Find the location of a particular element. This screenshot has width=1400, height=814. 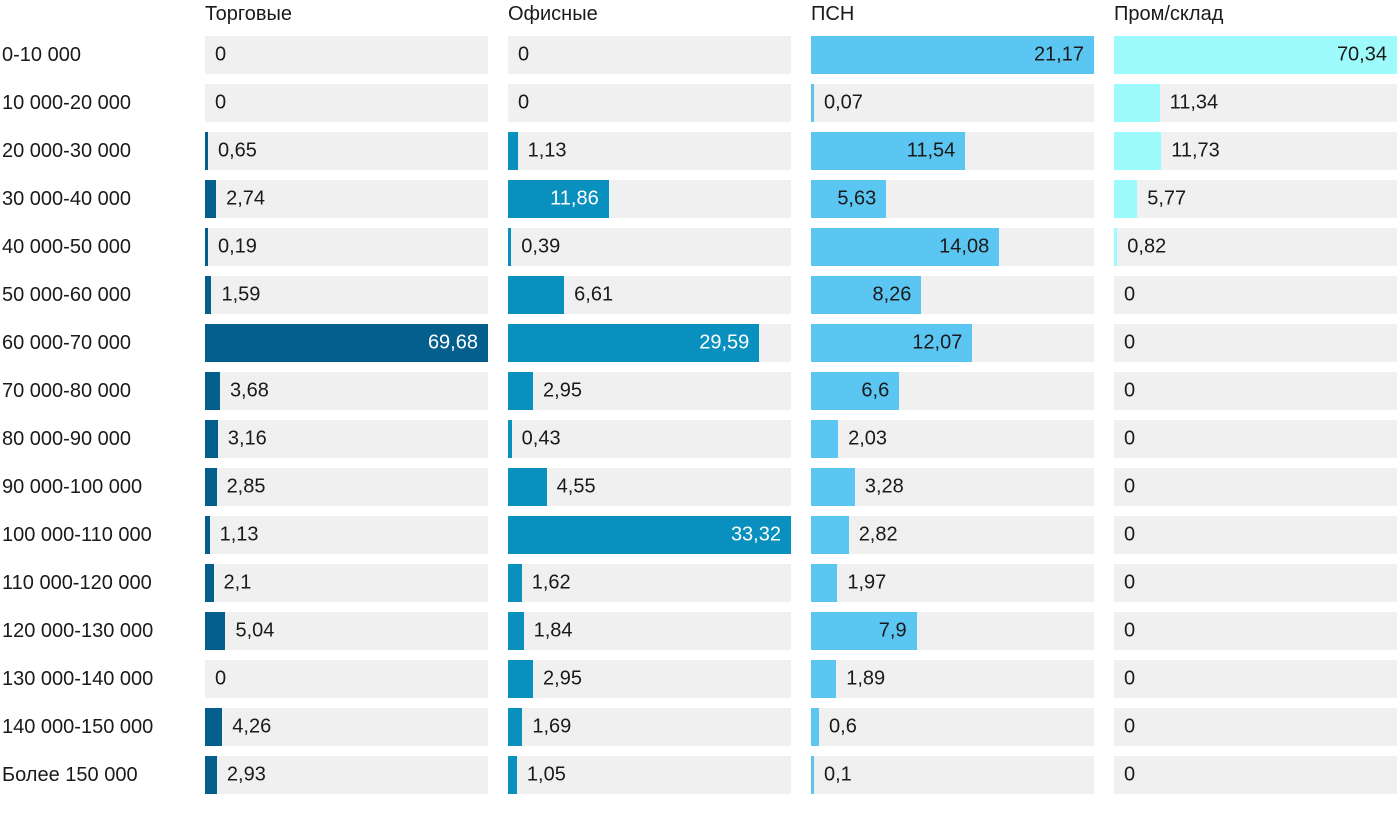

bar-track: 1,84 is located at coordinates (649, 631).